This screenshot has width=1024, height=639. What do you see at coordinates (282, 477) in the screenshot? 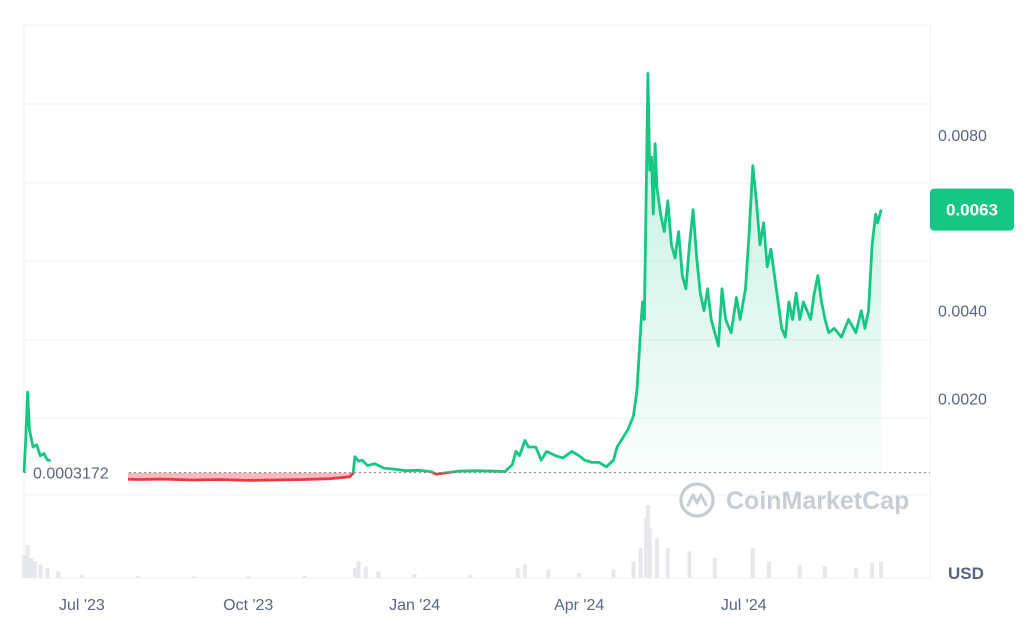
I see `price-line-below-baseline` at bounding box center [282, 477].